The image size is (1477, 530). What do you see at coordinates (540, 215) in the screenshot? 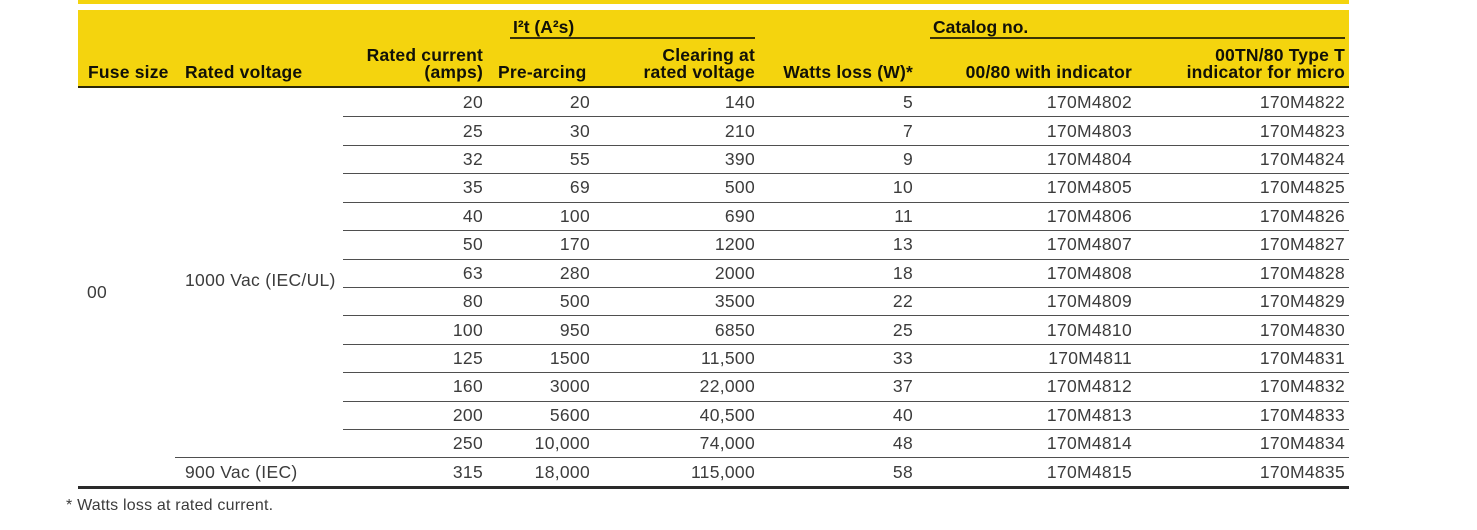
I see `cell-pre-arcing: 100` at bounding box center [540, 215].